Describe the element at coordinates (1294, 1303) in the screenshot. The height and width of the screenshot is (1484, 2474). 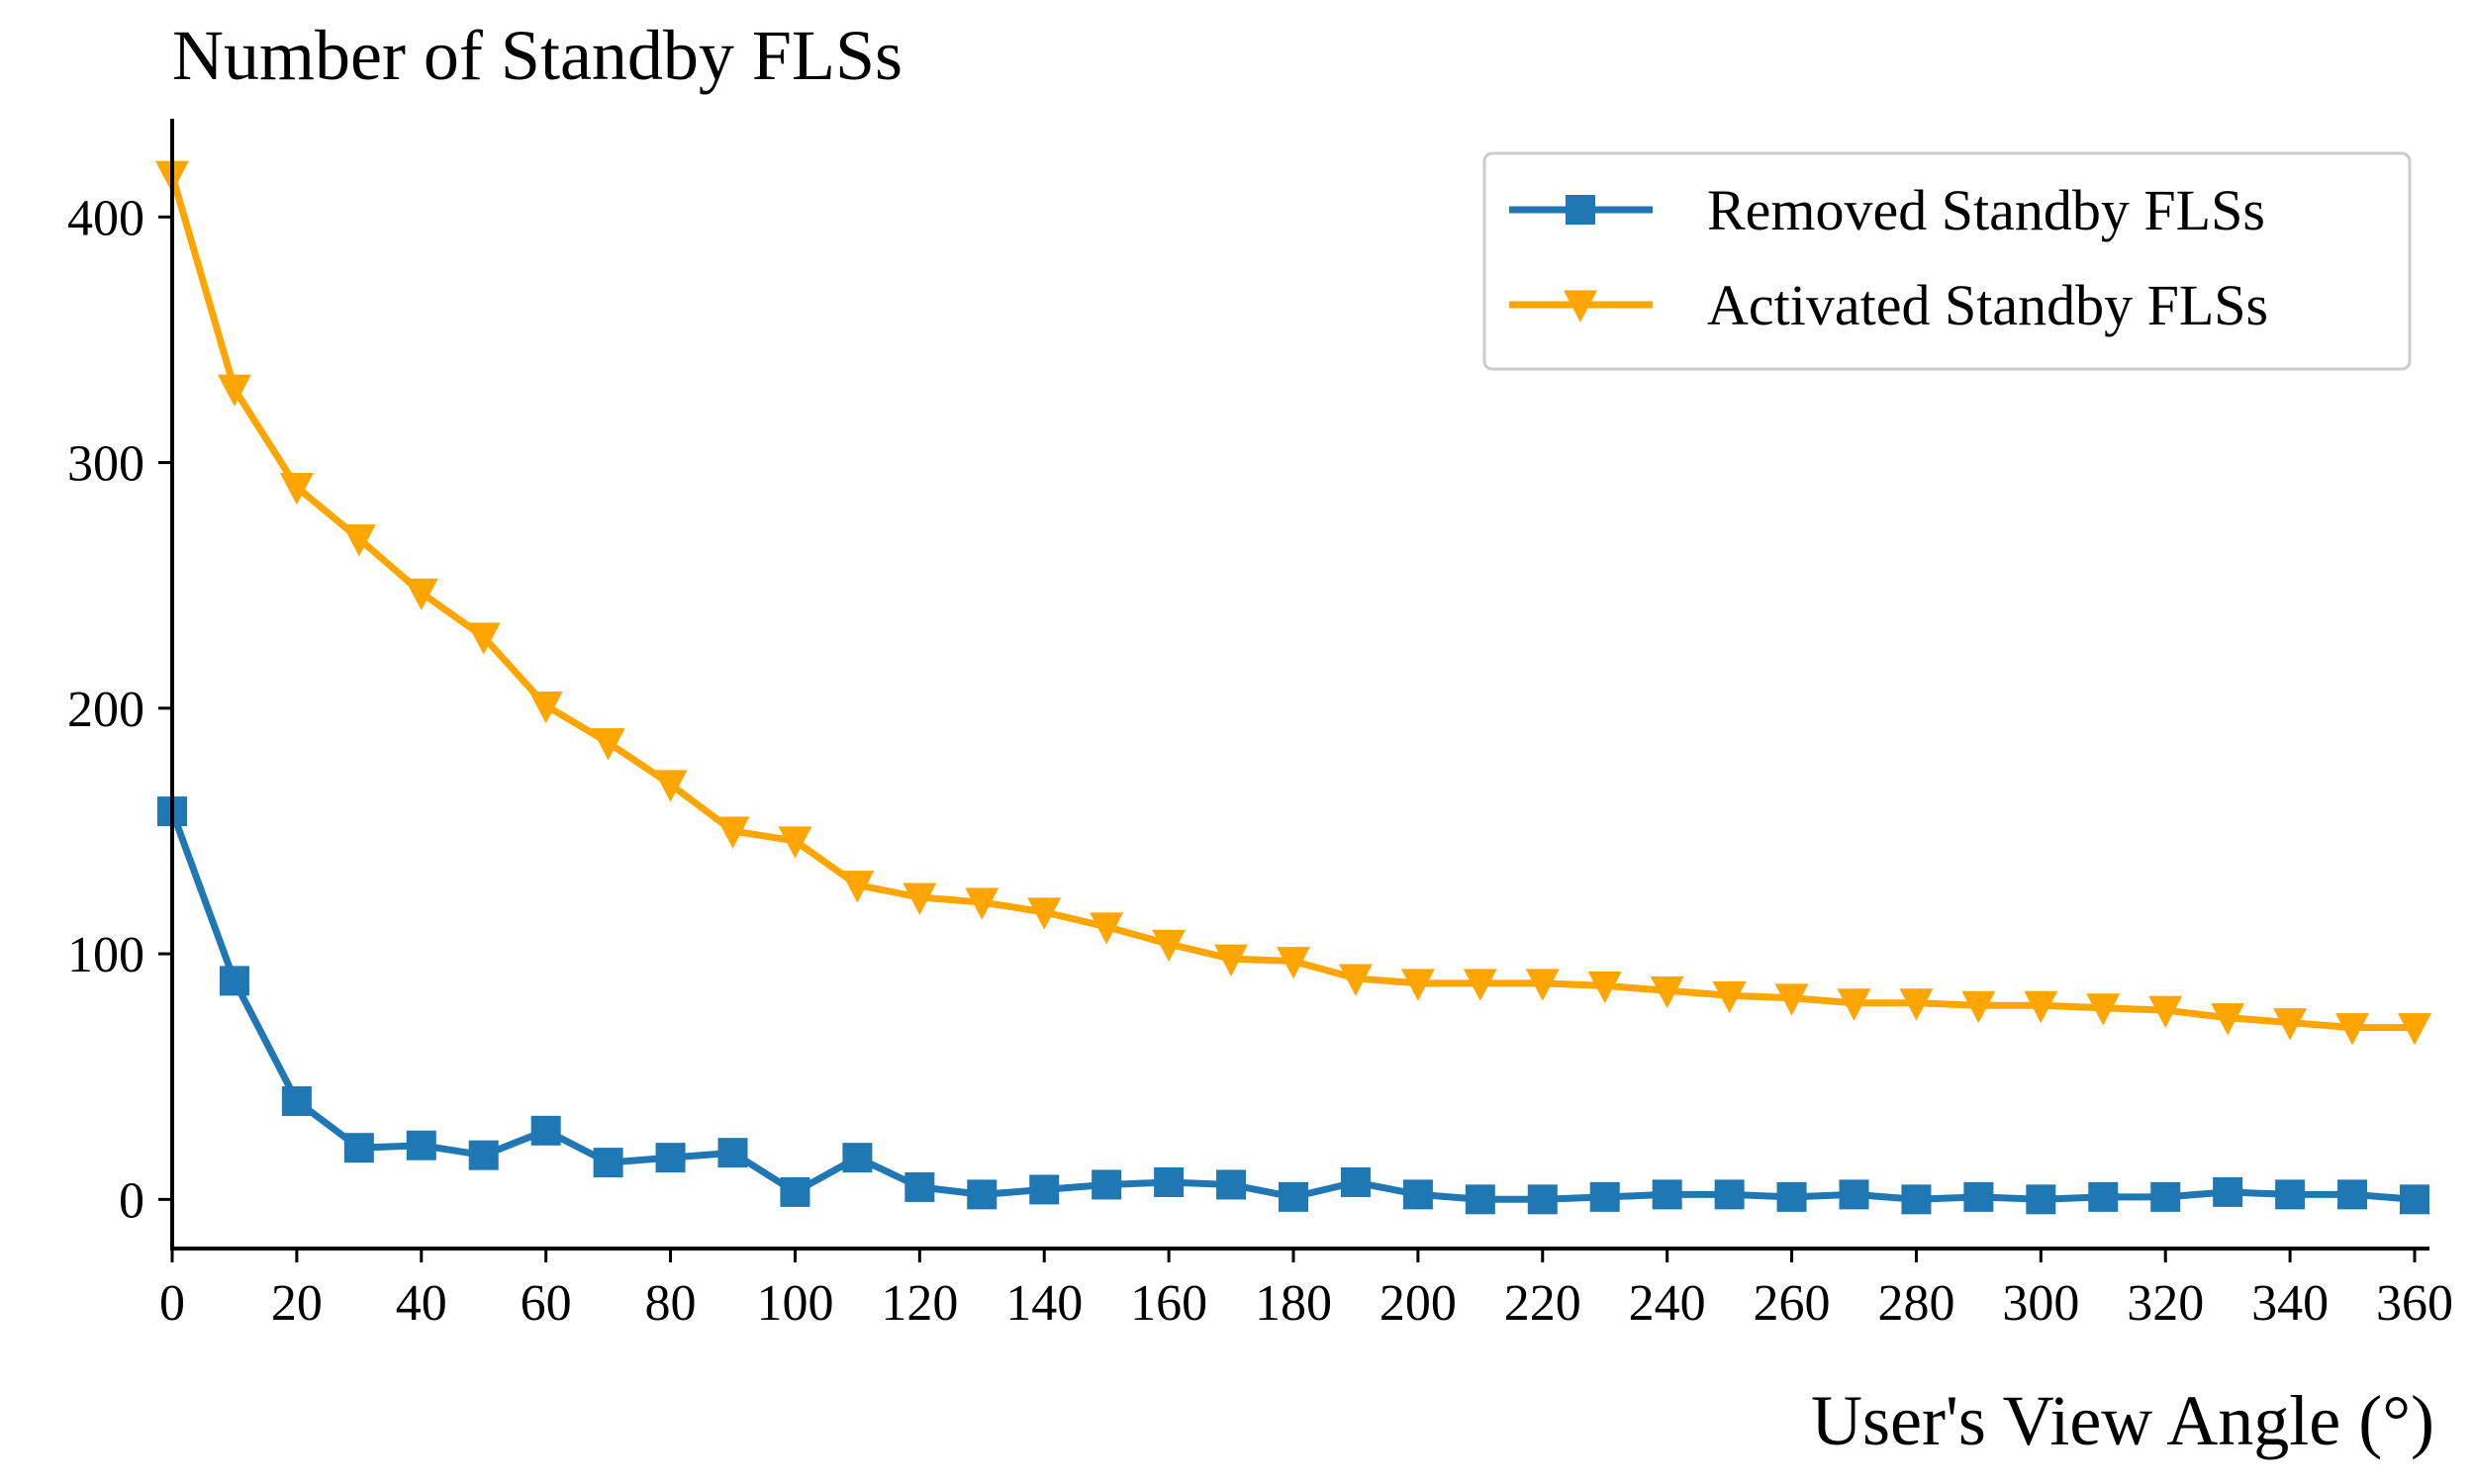
I see `x-tick-label: 180` at that location.